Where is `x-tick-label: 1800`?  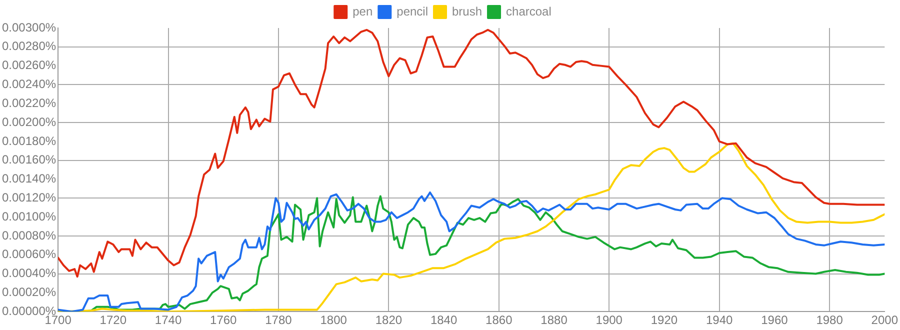 x-tick-label: 1800 is located at coordinates (334, 320).